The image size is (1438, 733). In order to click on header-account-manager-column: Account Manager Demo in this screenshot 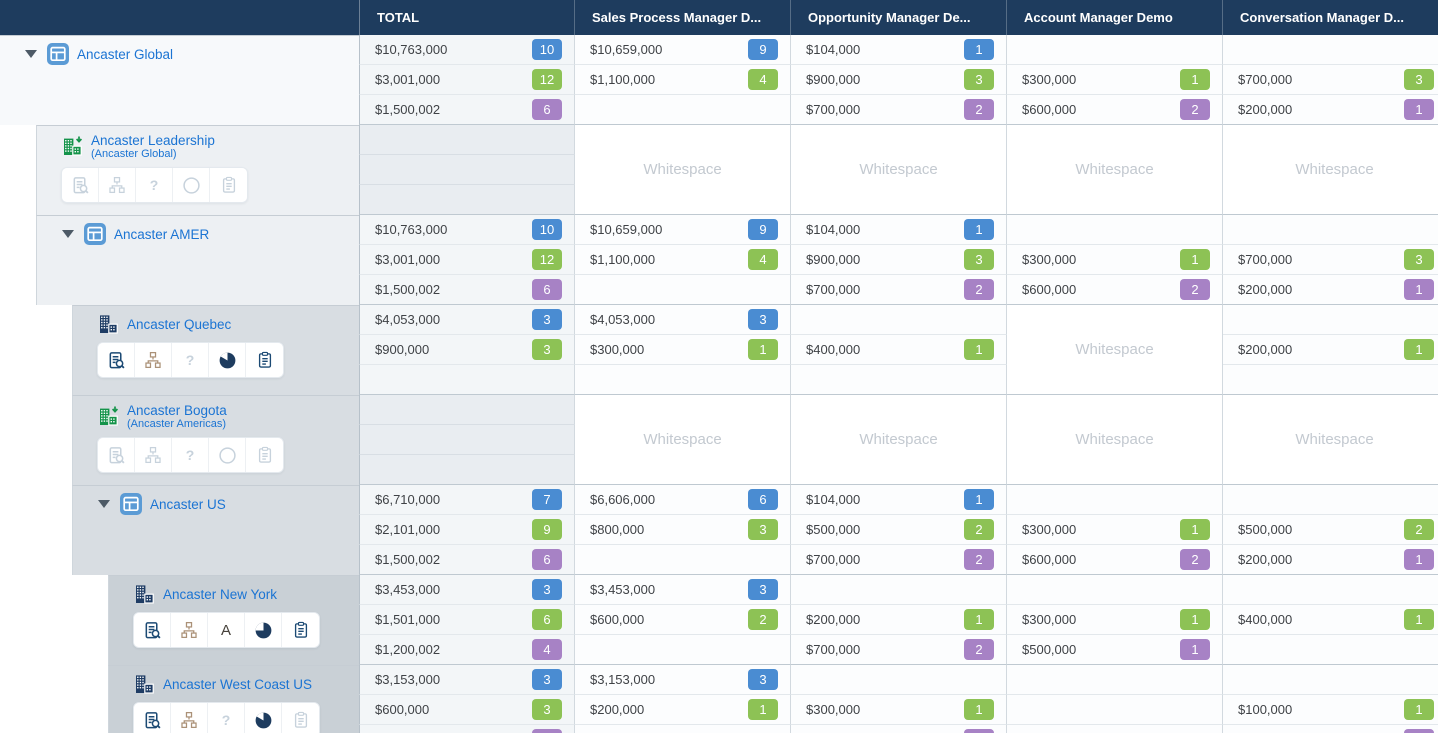, I will do `click(1115, 17)`.